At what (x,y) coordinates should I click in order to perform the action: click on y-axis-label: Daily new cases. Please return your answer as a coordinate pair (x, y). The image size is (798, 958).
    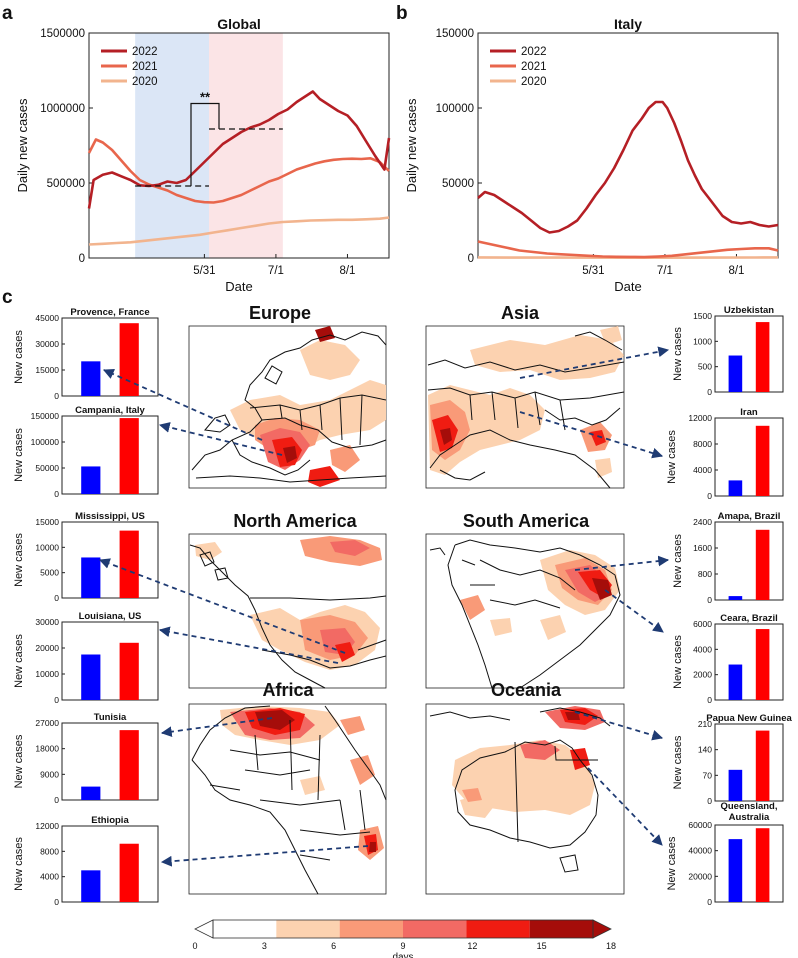
    Looking at the image, I should click on (22, 145).